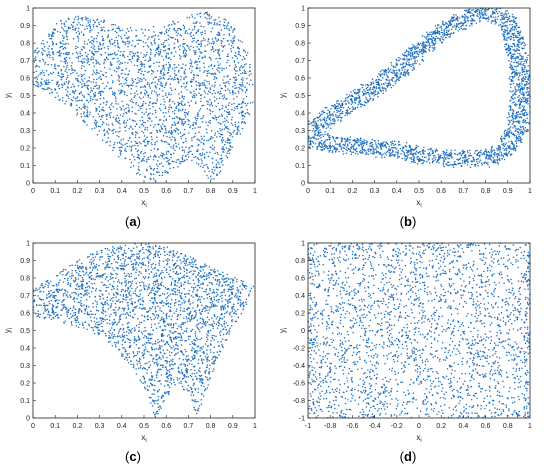  What do you see at coordinates (144, 191) in the screenshot?
I see `x-tick-label: 0.5` at bounding box center [144, 191].